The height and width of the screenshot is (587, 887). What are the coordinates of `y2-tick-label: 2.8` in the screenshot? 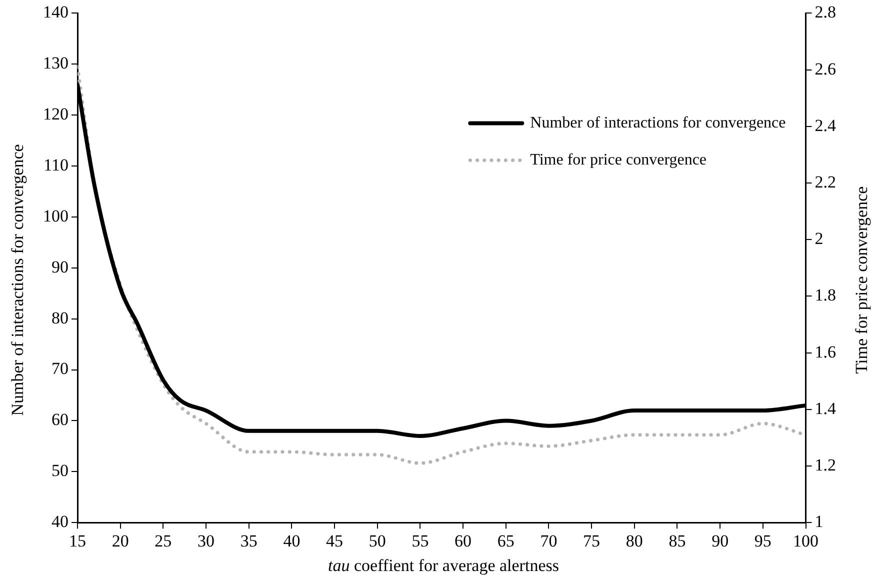 It's located at (825, 12).